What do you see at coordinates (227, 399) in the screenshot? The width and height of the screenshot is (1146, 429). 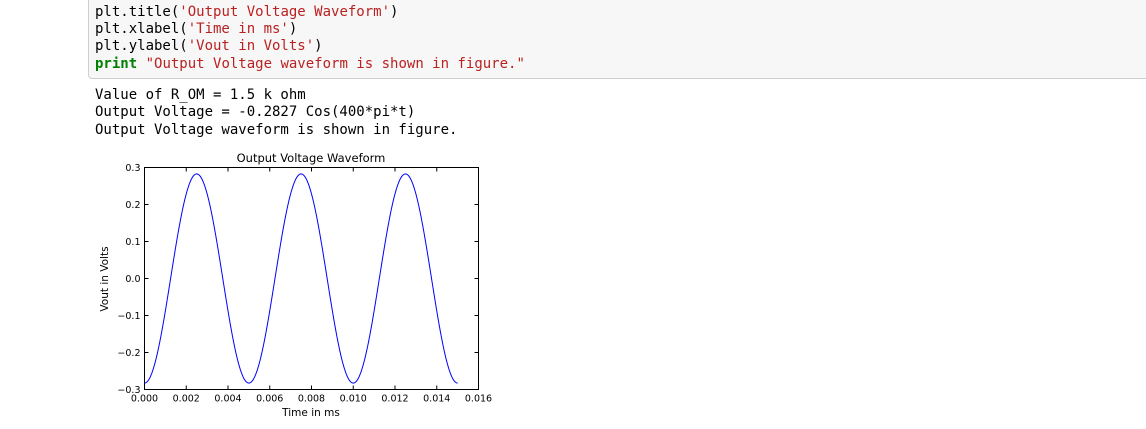 I see `x-tick-label: 0.004` at bounding box center [227, 399].